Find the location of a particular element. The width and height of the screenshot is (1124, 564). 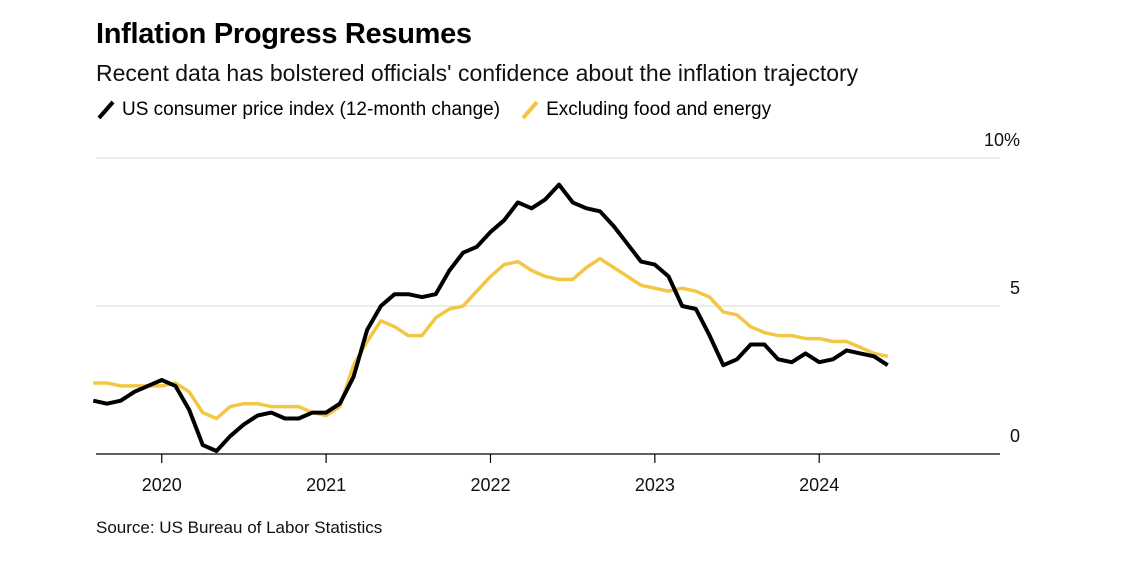

chart-title: Inflation Progress Resumes is located at coordinates (284, 34).